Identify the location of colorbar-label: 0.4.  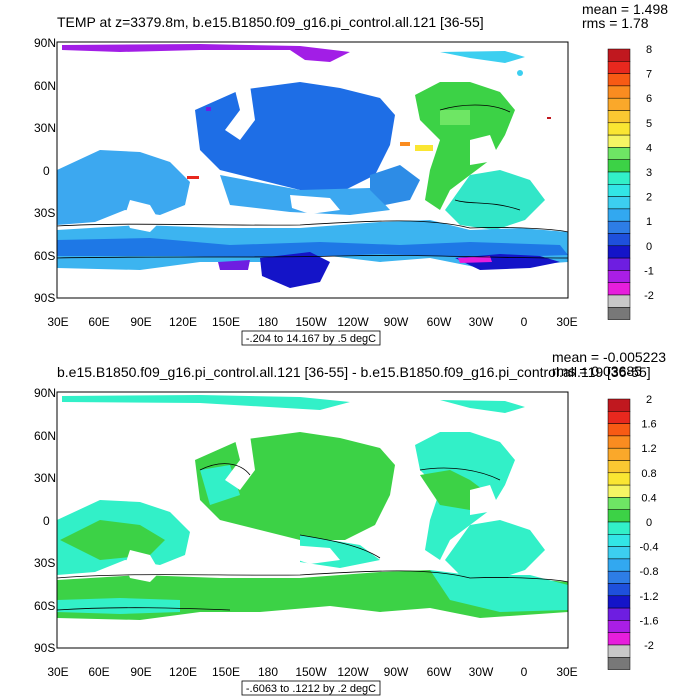
(648, 498).